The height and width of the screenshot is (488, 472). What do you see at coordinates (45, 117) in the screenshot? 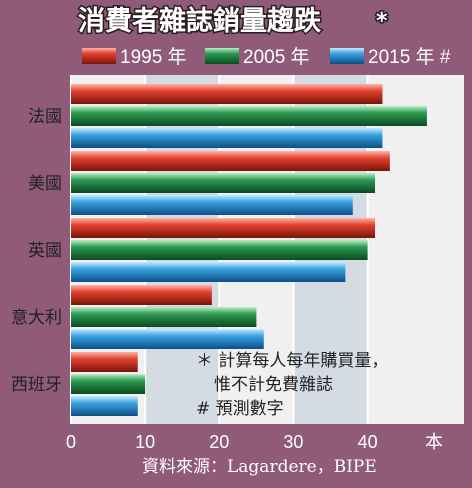
I see `category-label: 法國` at bounding box center [45, 117].